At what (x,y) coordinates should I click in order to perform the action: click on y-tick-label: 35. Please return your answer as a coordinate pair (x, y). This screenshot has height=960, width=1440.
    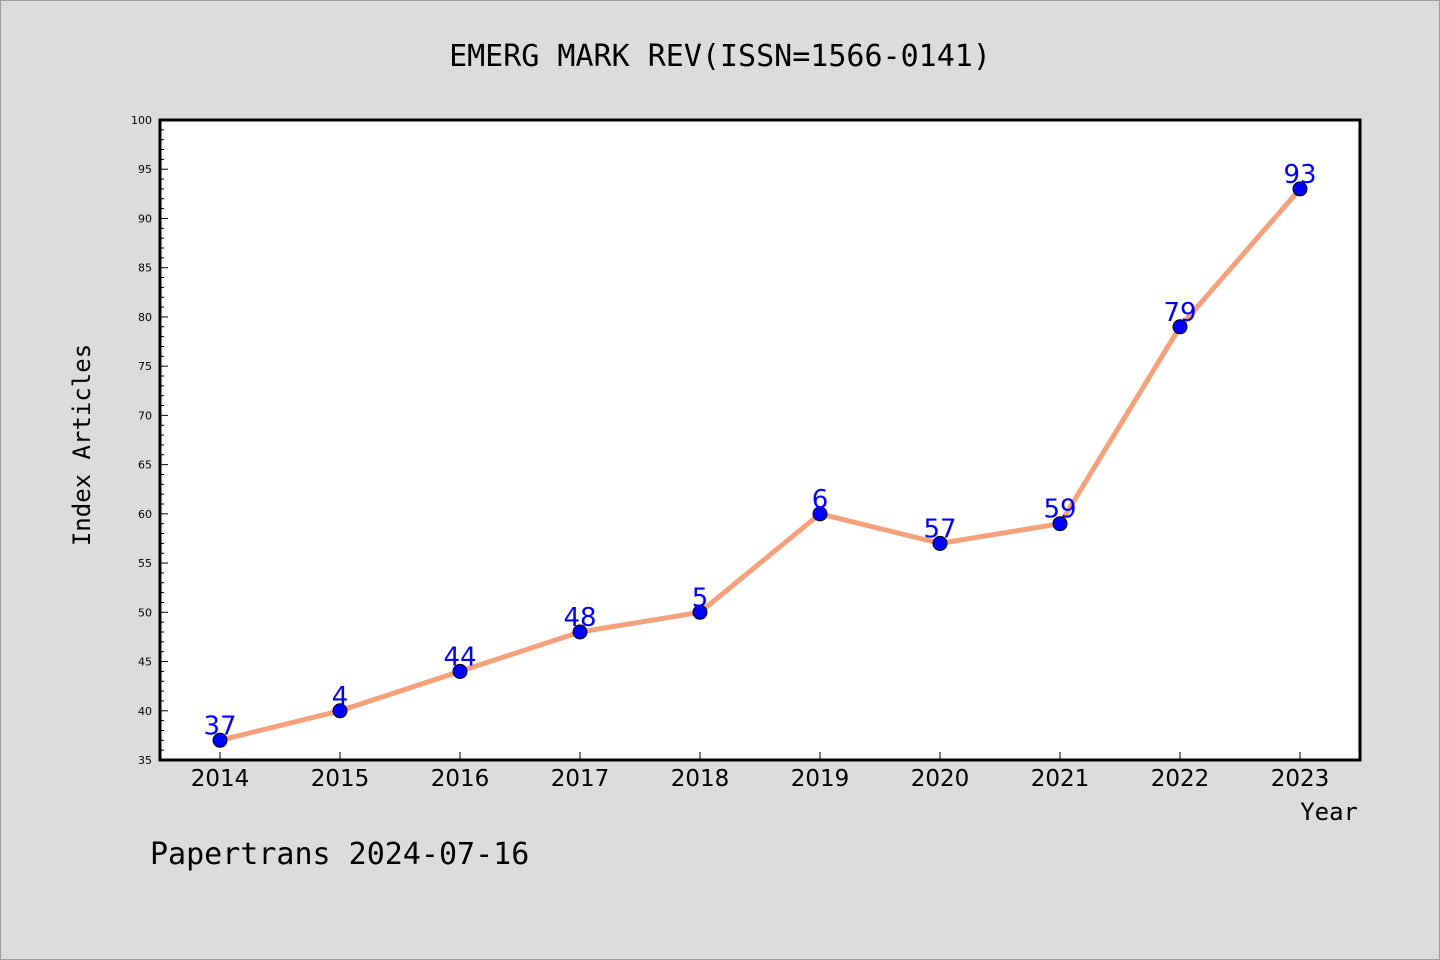
    Looking at the image, I should click on (145, 760).